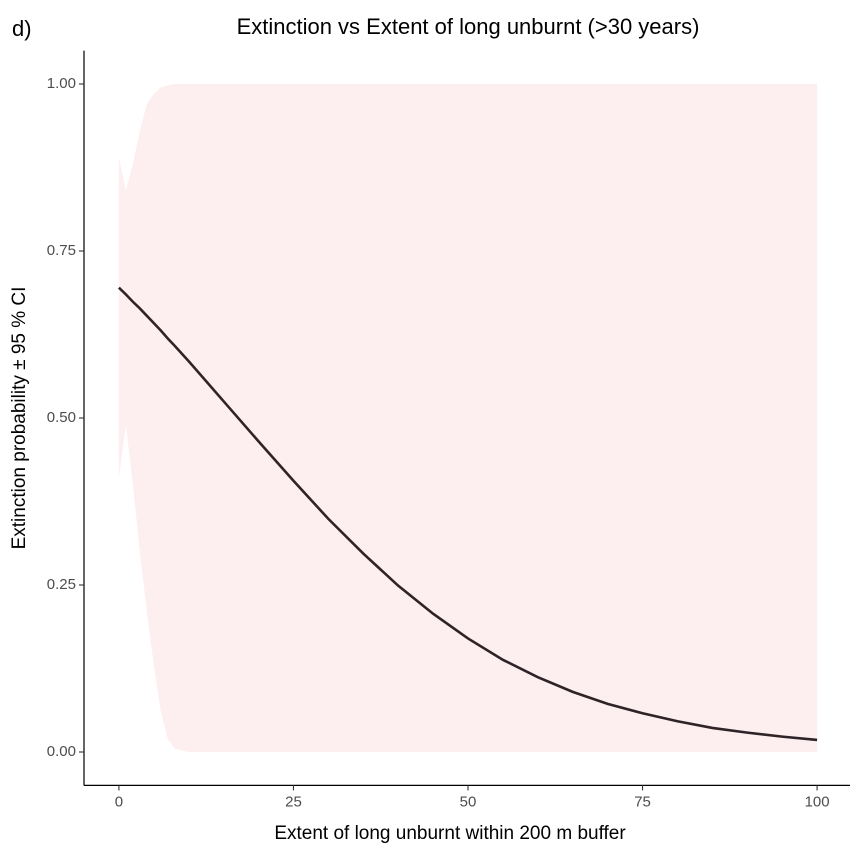 This screenshot has width=850, height=854. Describe the element at coordinates (61, 250) in the screenshot. I see `y-tick-label: 0.75` at that location.